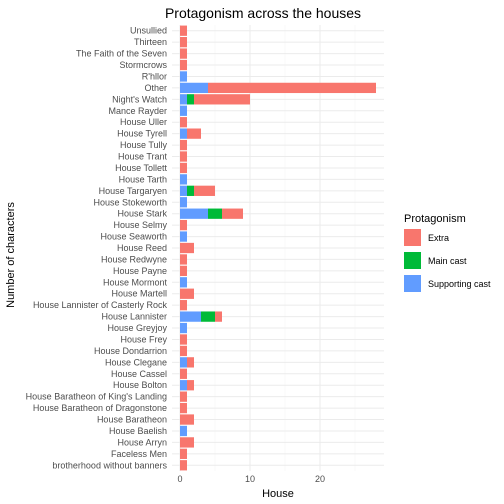 This screenshot has height=504, width=504. What do you see at coordinates (130, 202) in the screenshot?
I see `y-tick-label: House Stokeworth` at bounding box center [130, 202].